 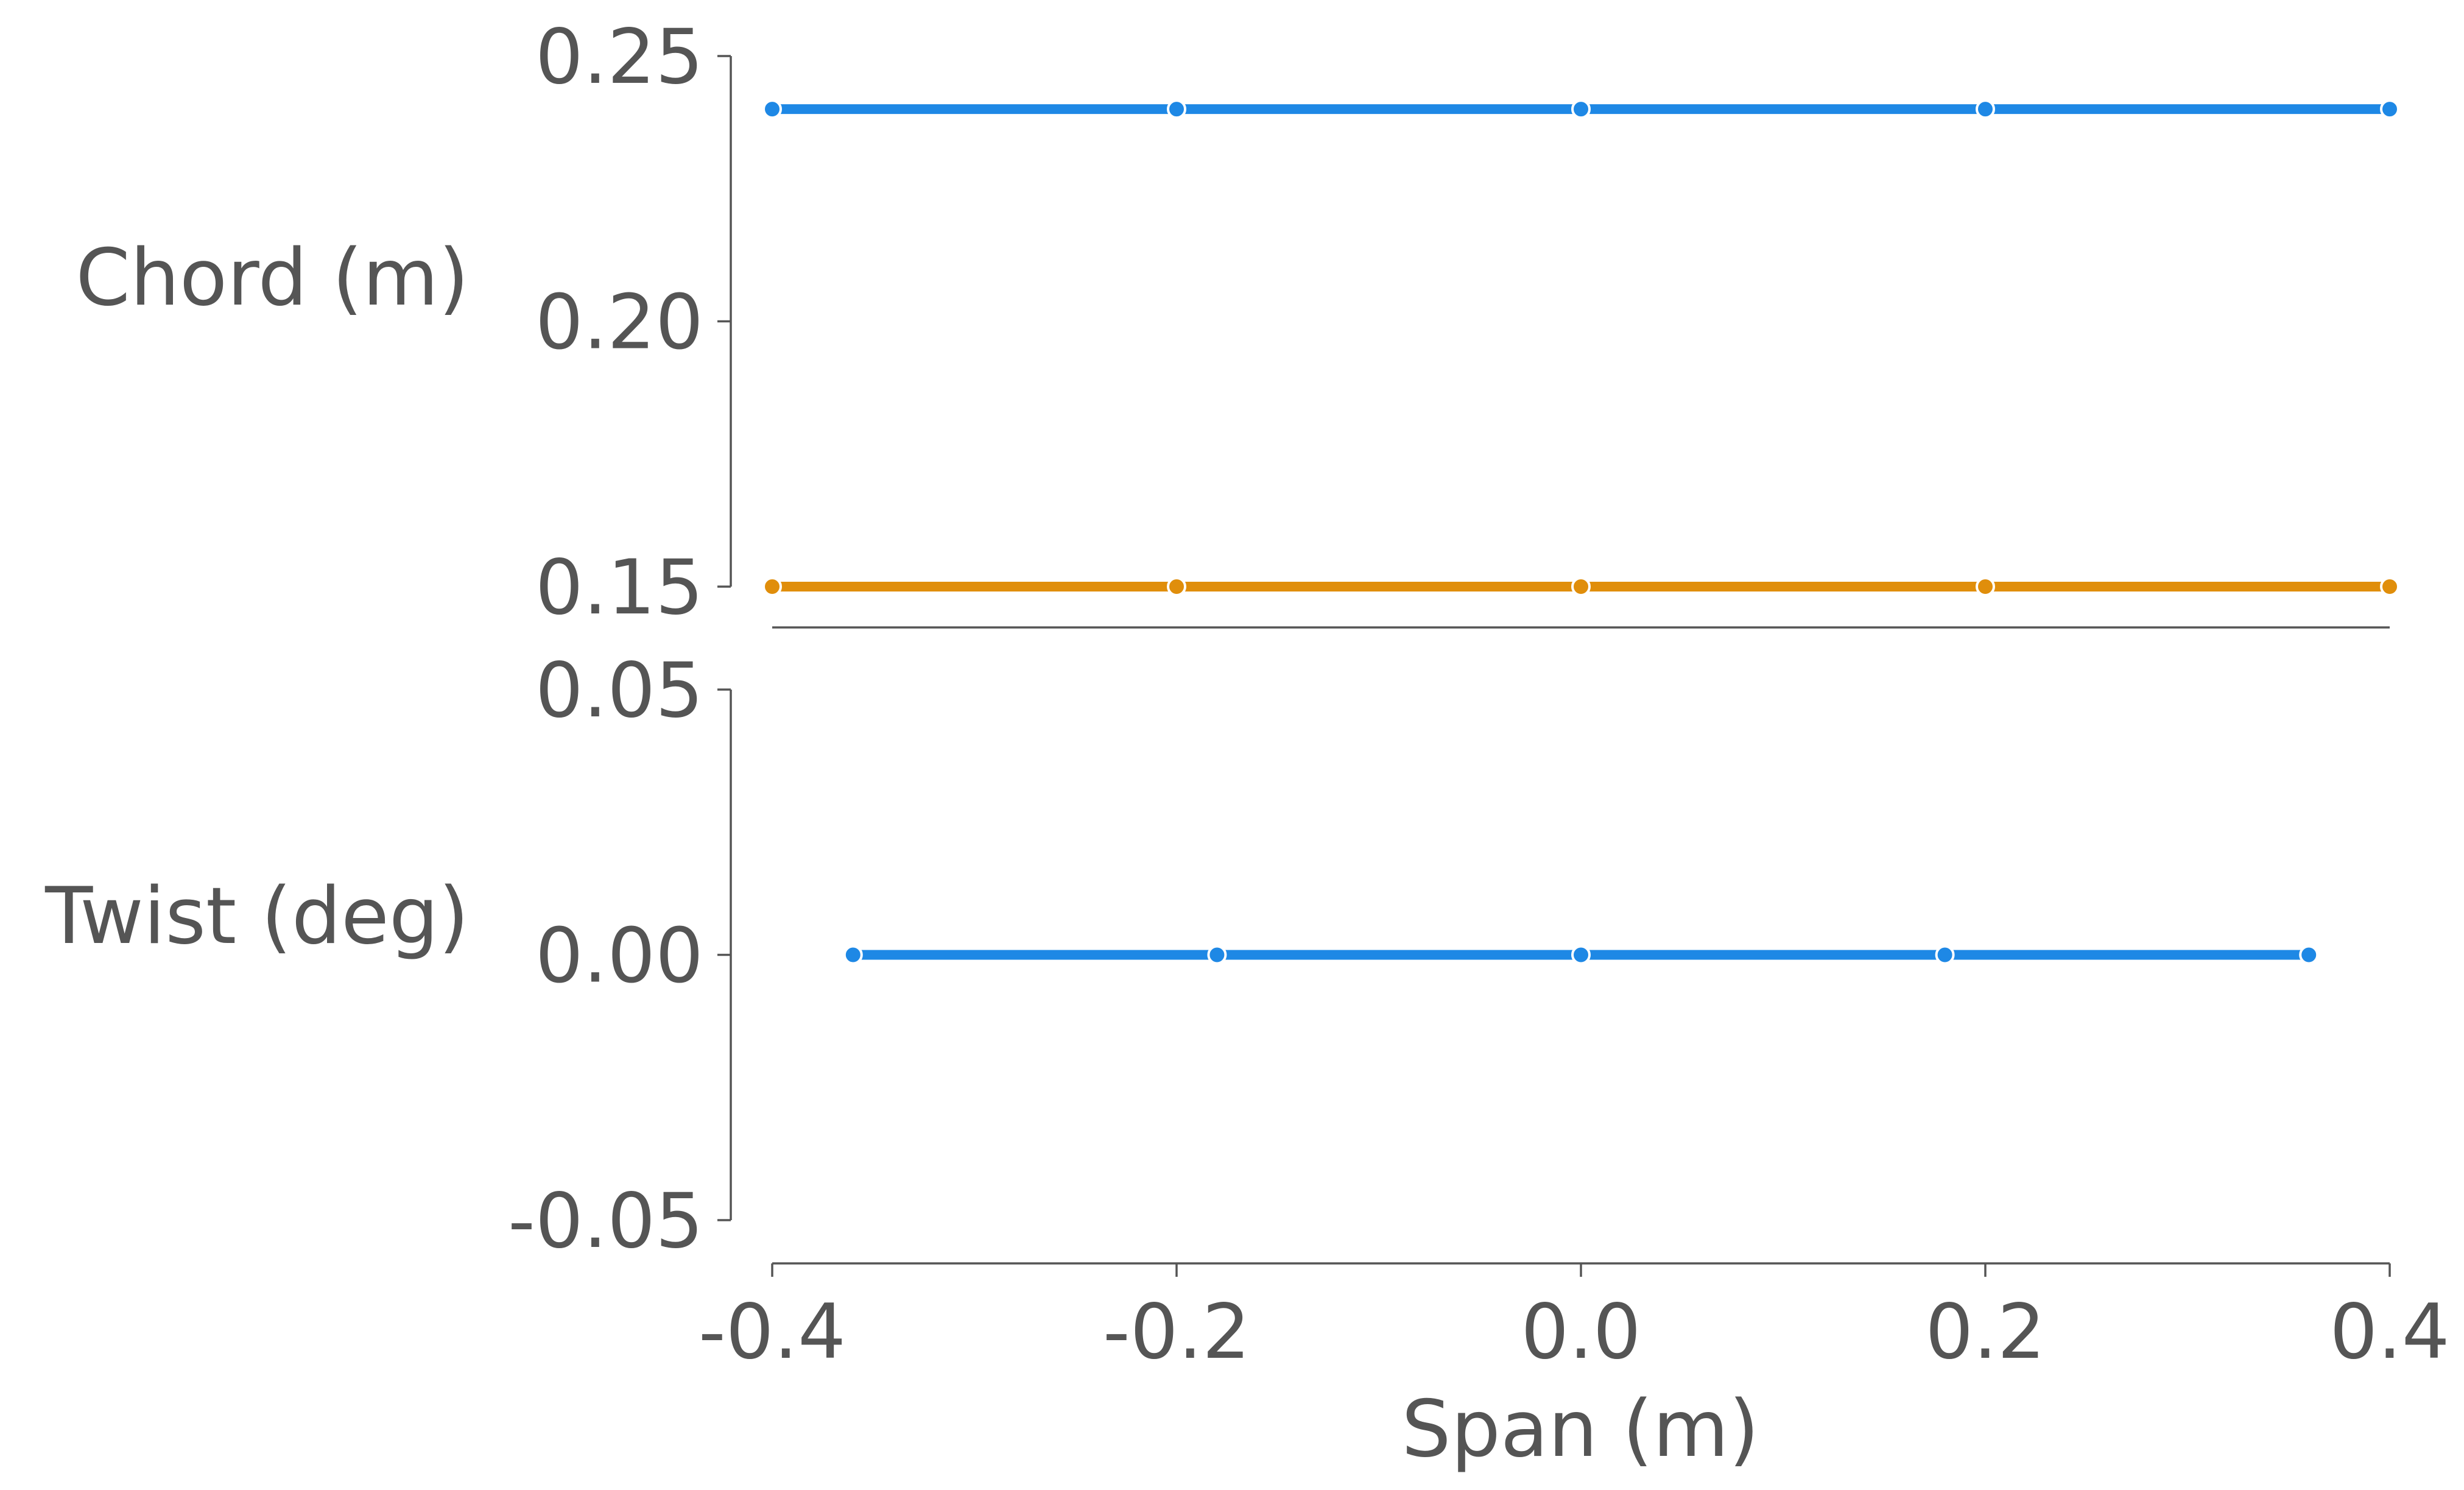 What do you see at coordinates (619, 57) in the screenshot?
I see `chord-y-tick-label: 0.25` at bounding box center [619, 57].